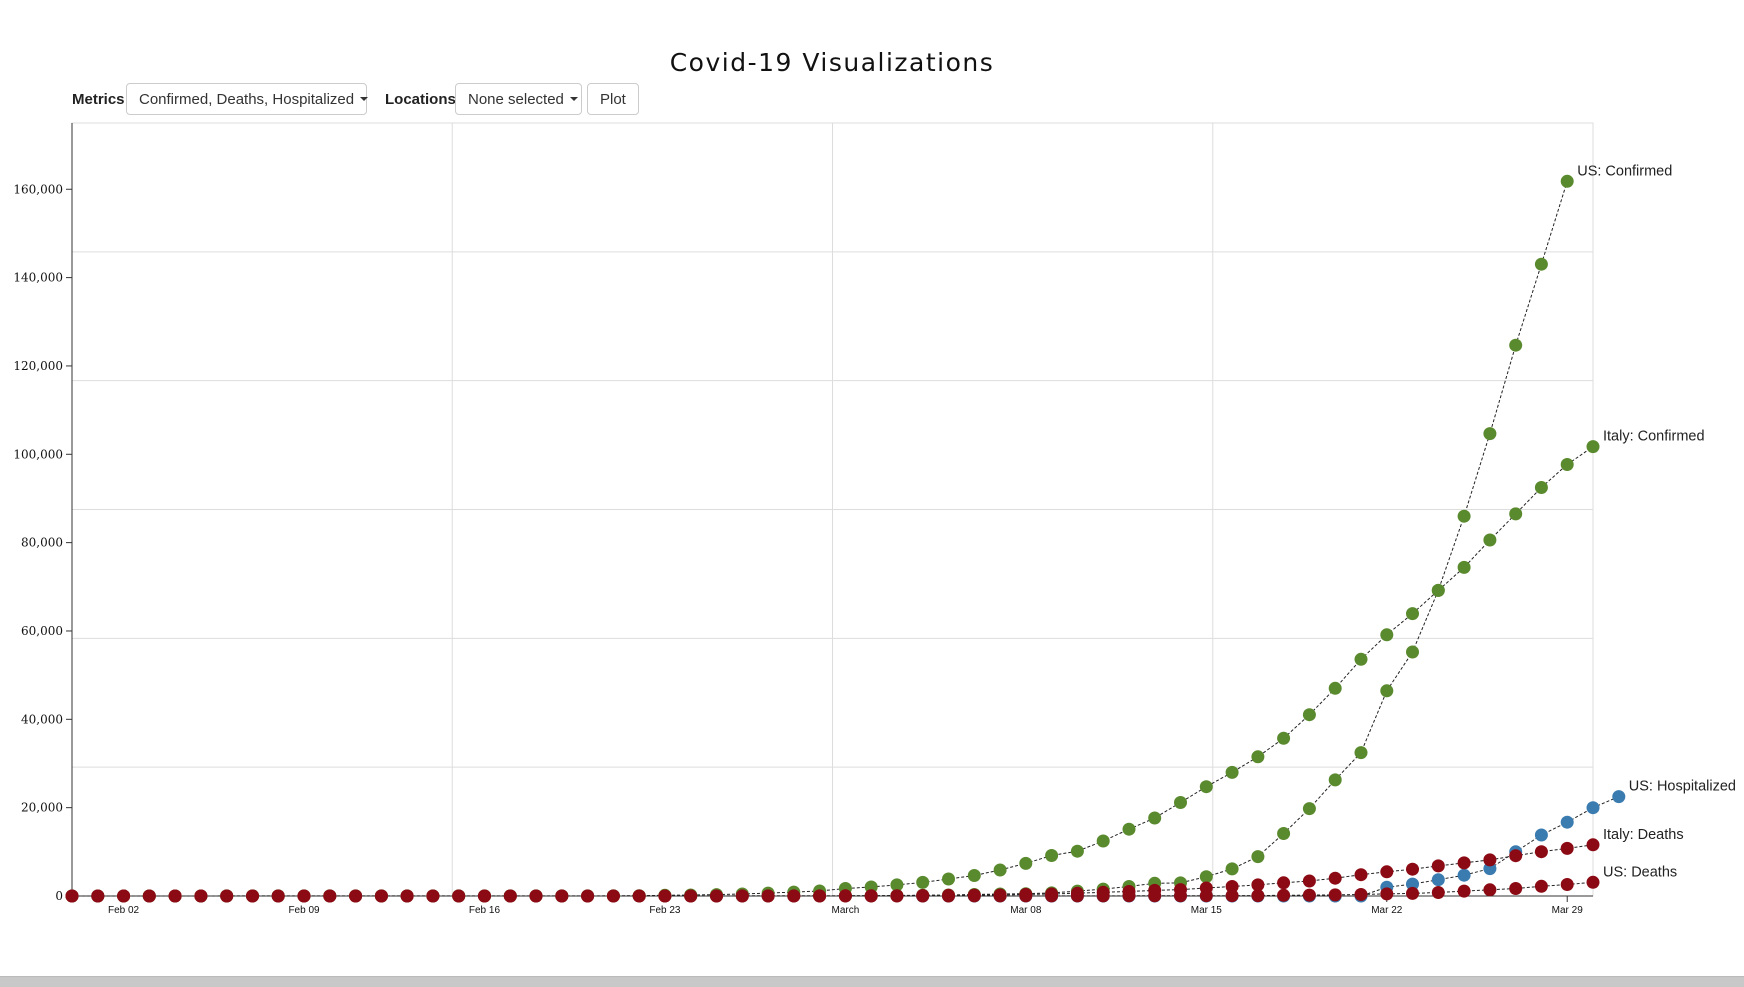 The image size is (1744, 987). I want to click on y-tick-label: 60,000, so click(42, 631).